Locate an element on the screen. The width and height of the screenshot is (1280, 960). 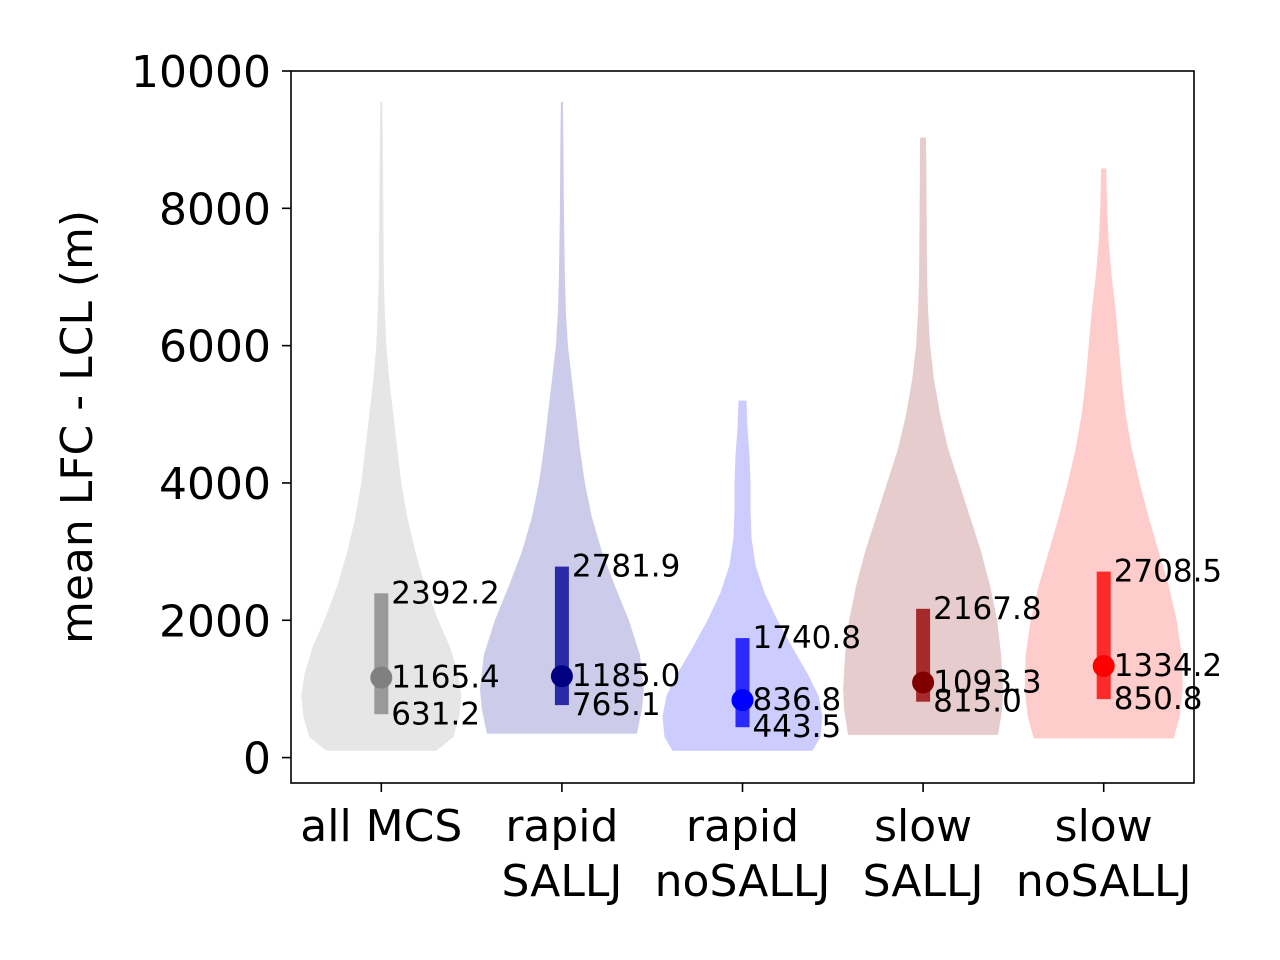
y-axis-label: mean LFC - LCL (m) is located at coordinates (77, 427).